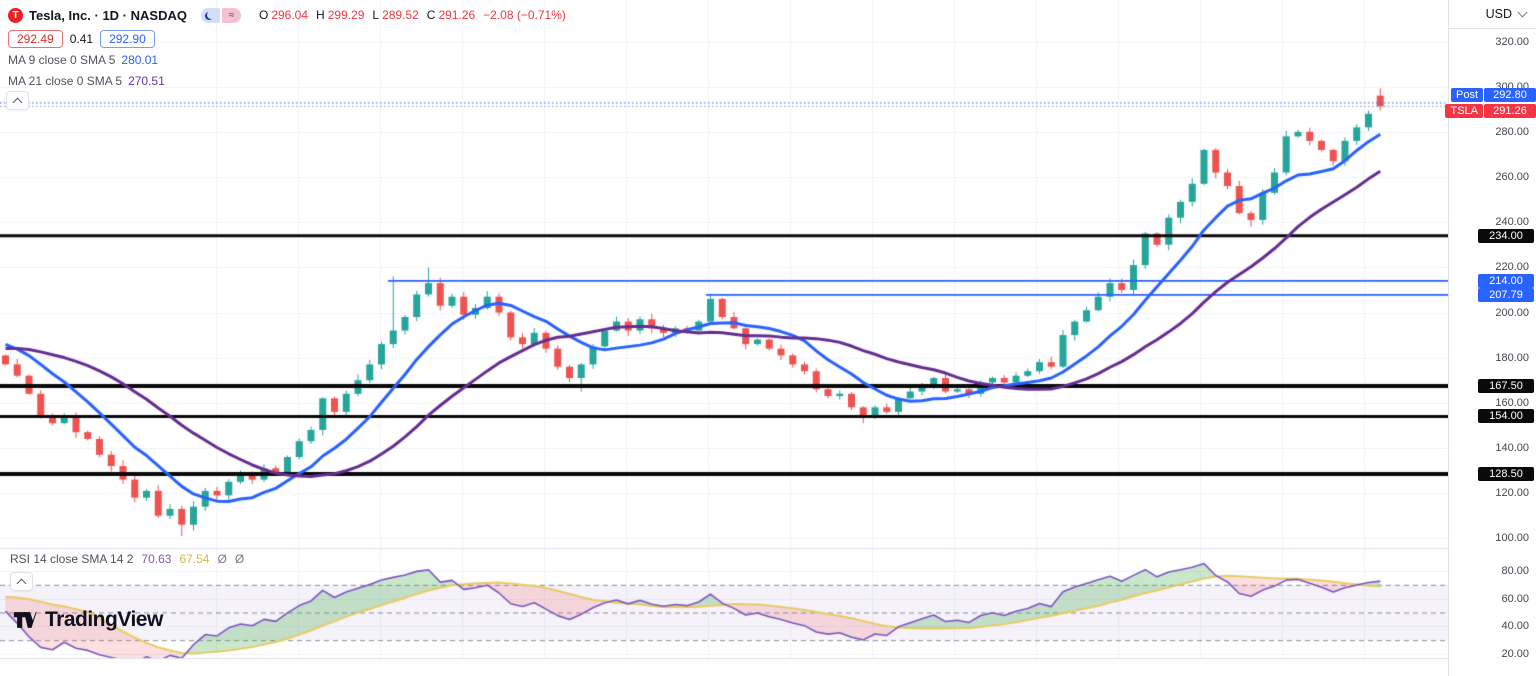 This screenshot has width=1536, height=676. What do you see at coordinates (263, 15) in the screenshot?
I see `open-label: O` at bounding box center [263, 15].